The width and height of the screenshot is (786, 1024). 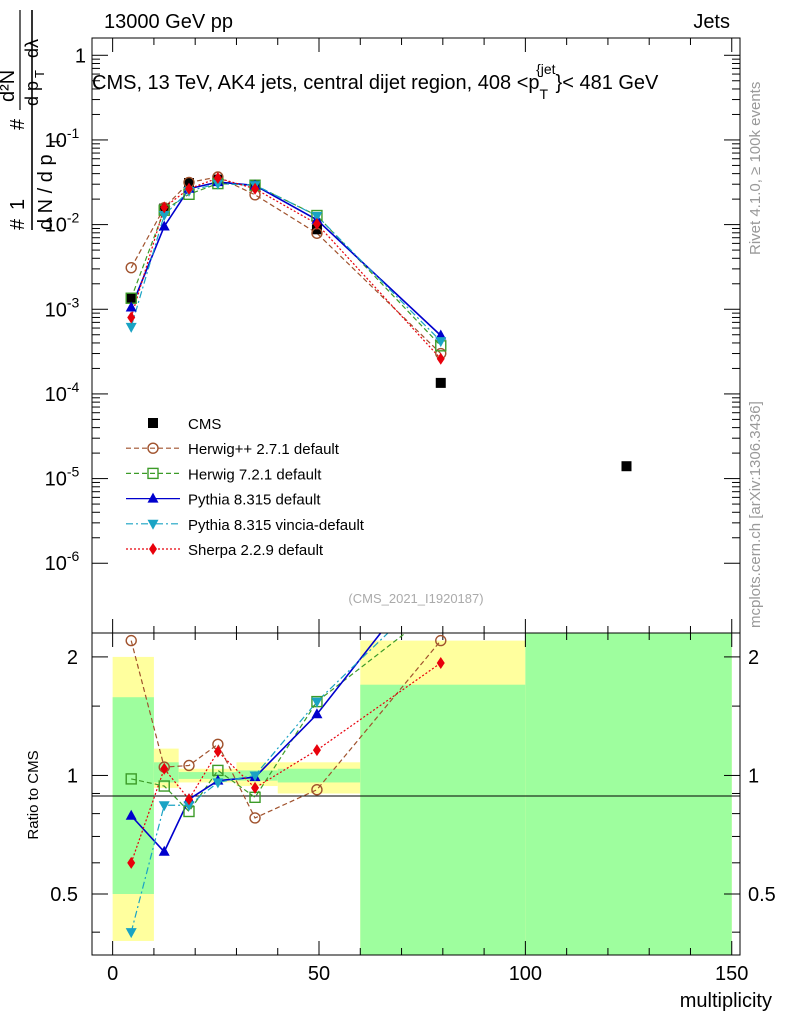 What do you see at coordinates (753, 776) in the screenshot?
I see `ratio-ytick-label-right: 1` at bounding box center [753, 776].